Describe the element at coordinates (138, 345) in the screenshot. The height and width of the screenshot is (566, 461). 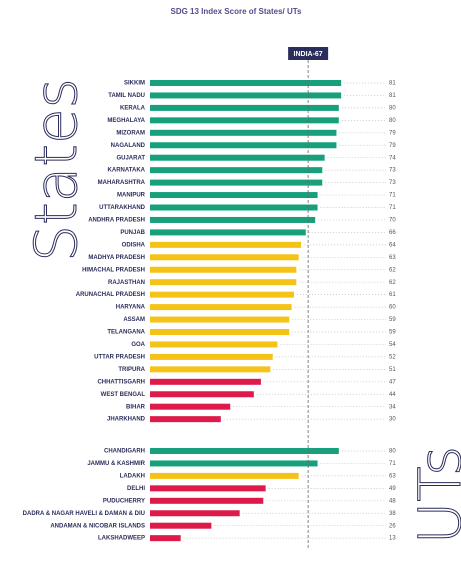
I see `category-label: GOA` at that location.